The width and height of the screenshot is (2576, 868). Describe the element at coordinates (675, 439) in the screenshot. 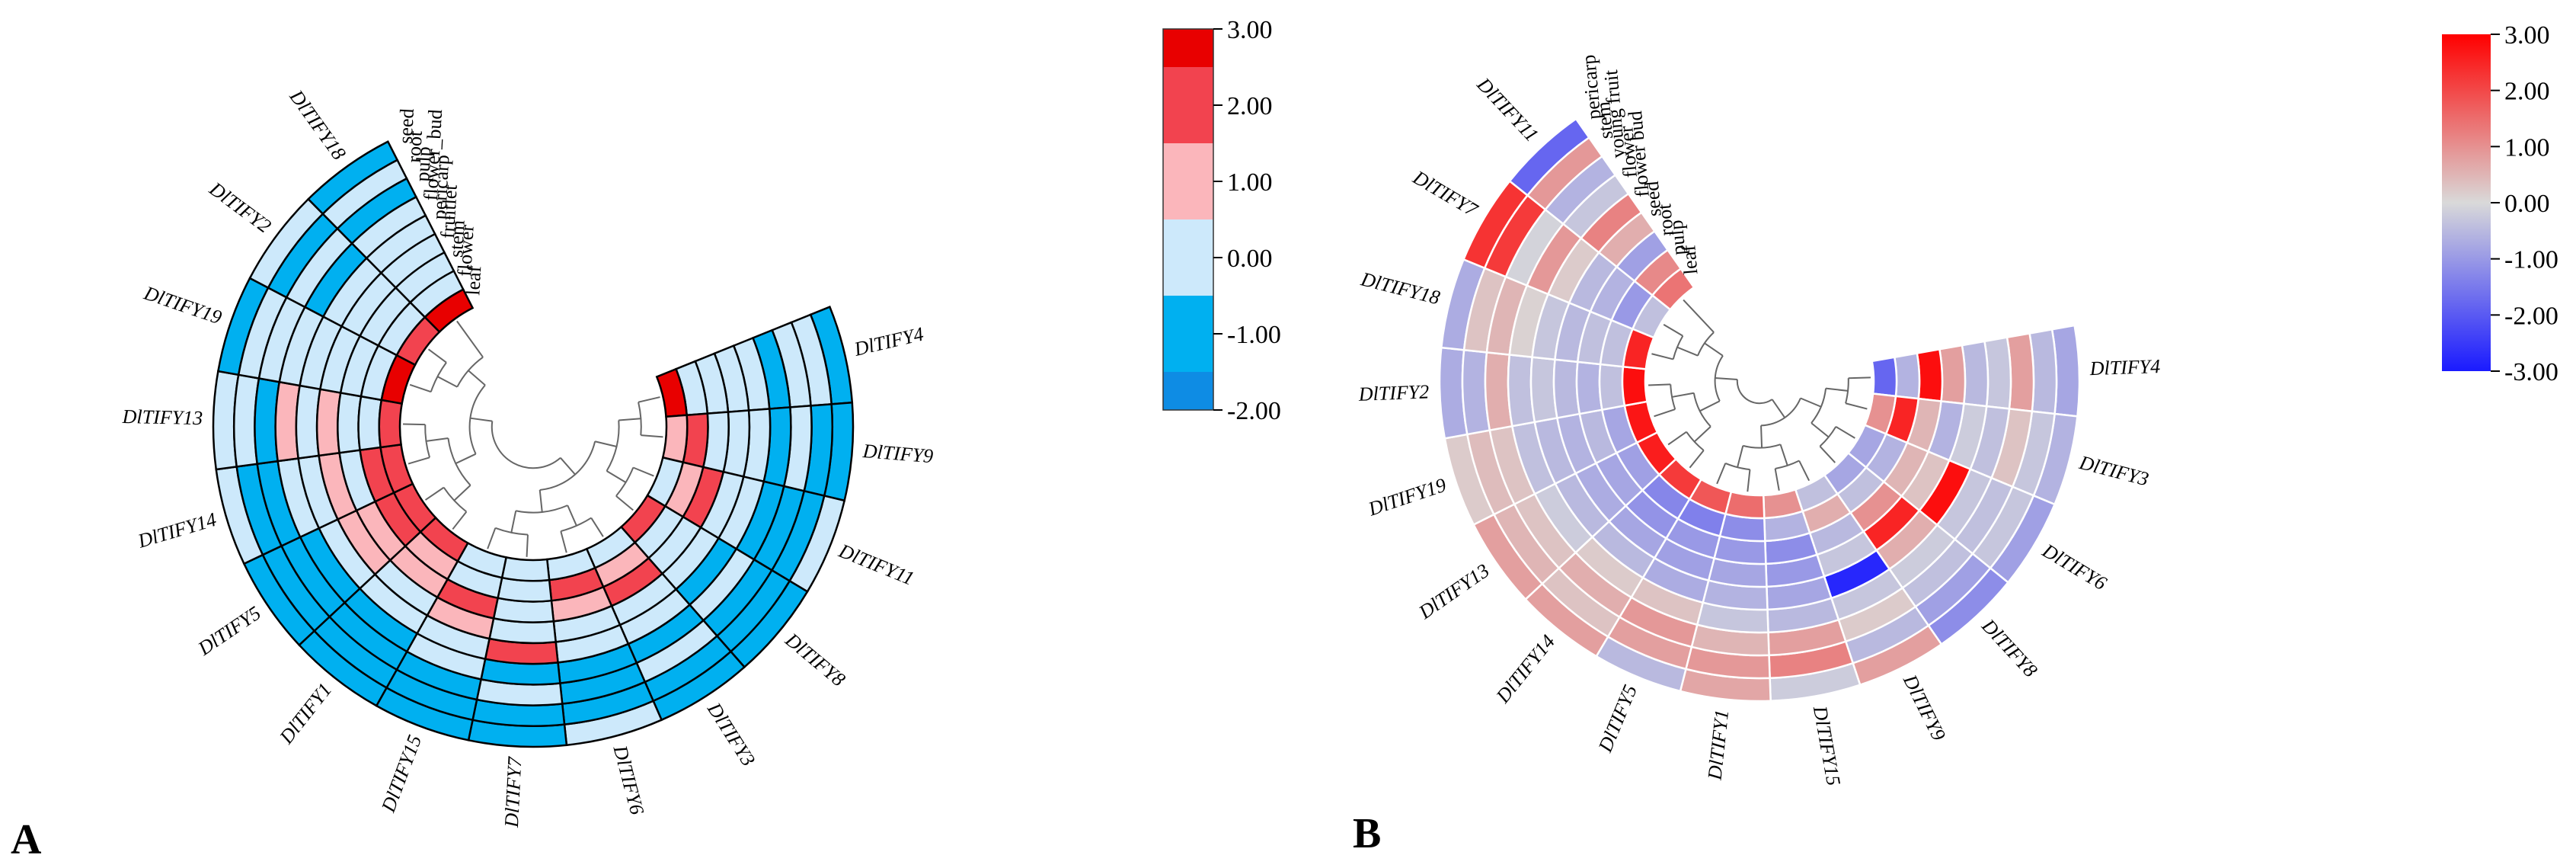

I see `cell-dltify9-leaf` at that location.